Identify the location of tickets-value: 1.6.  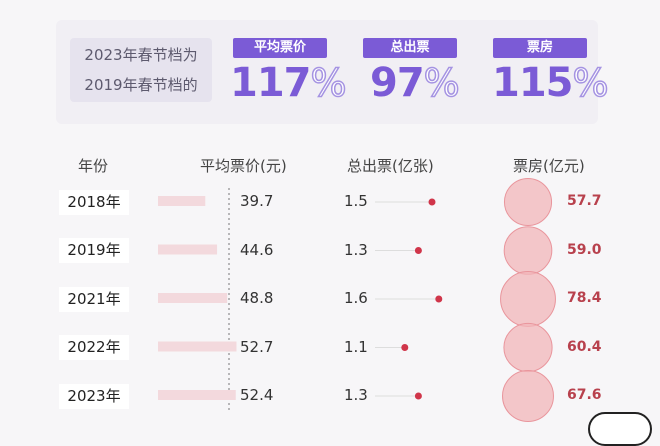
(356, 298).